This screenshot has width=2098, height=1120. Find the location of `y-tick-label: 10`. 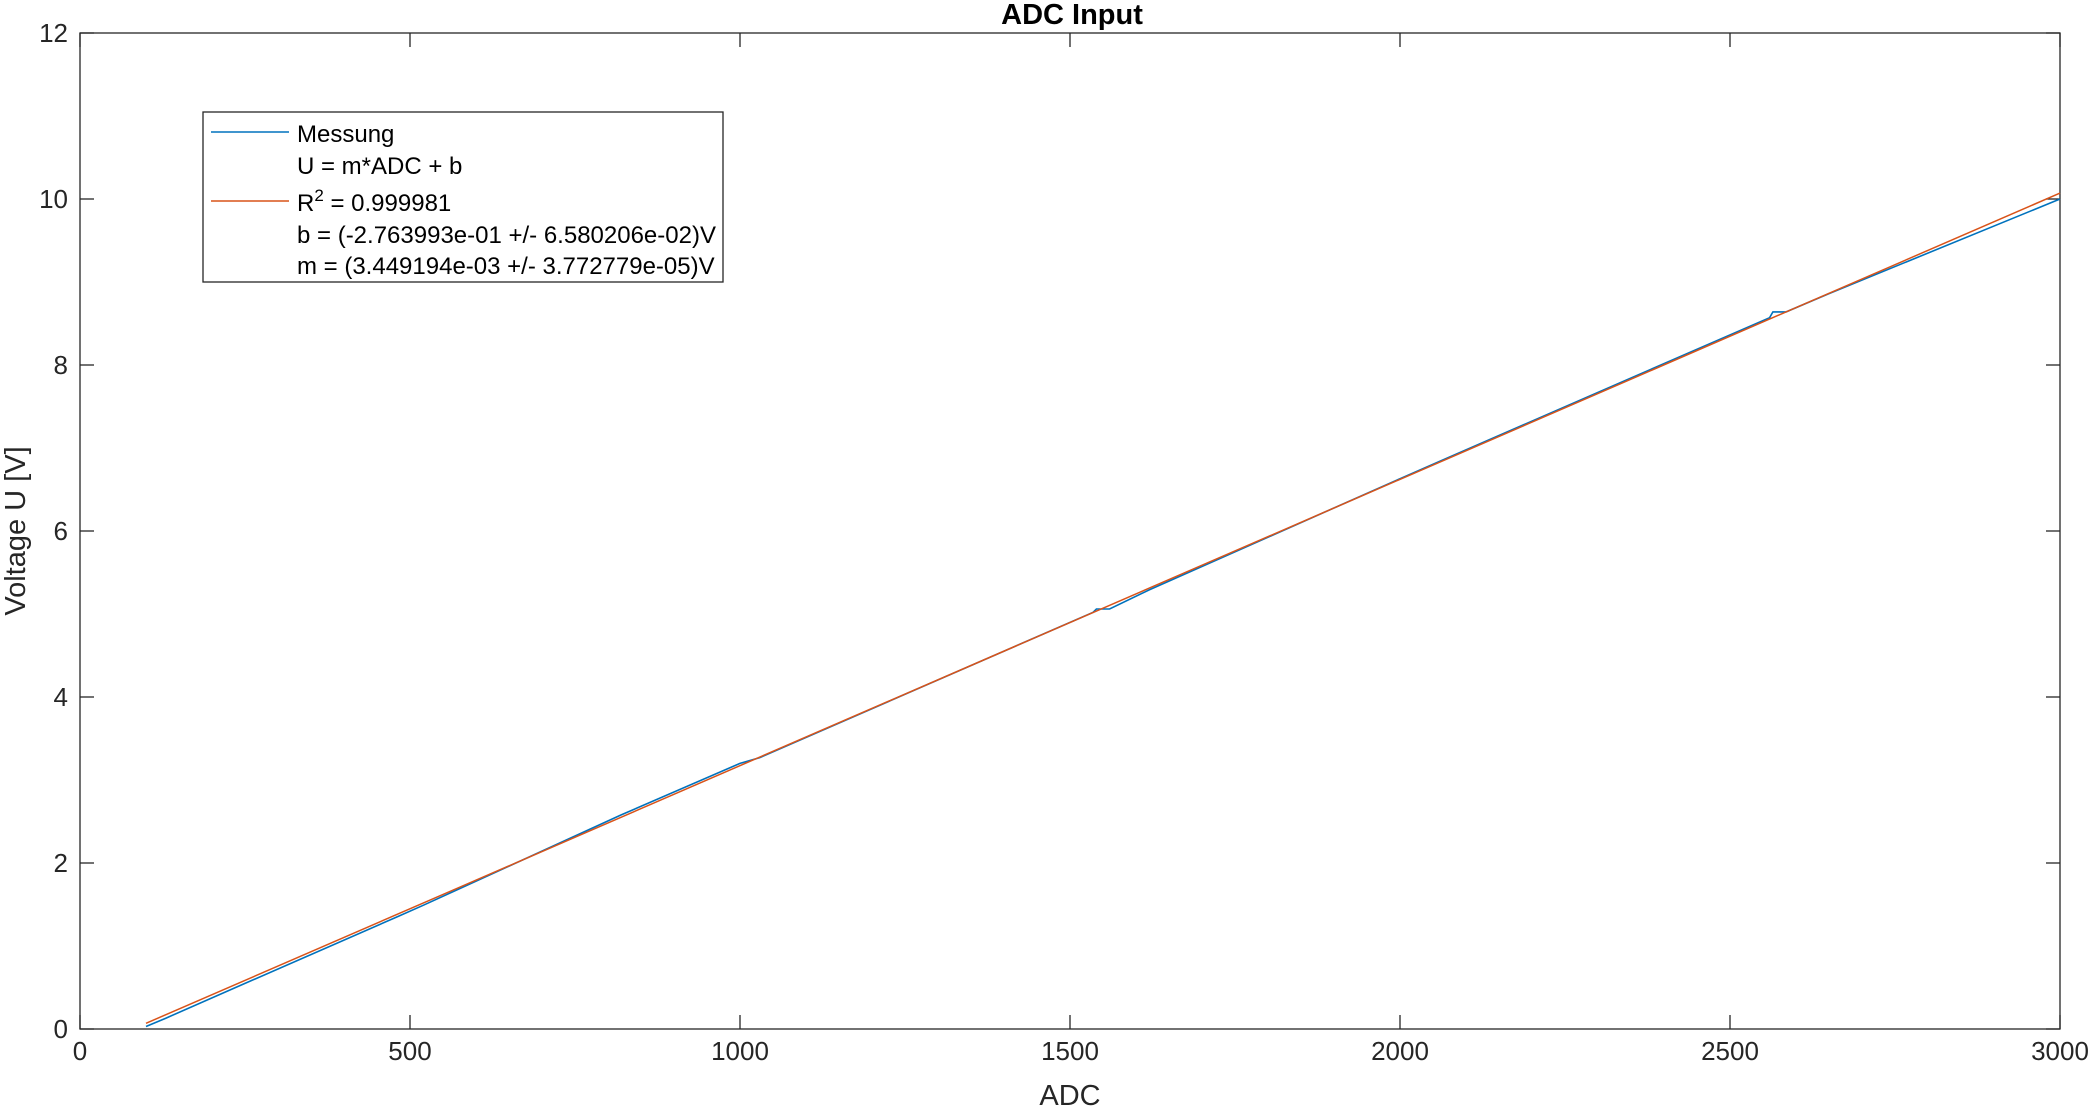

y-tick-label: 10 is located at coordinates (53, 199).